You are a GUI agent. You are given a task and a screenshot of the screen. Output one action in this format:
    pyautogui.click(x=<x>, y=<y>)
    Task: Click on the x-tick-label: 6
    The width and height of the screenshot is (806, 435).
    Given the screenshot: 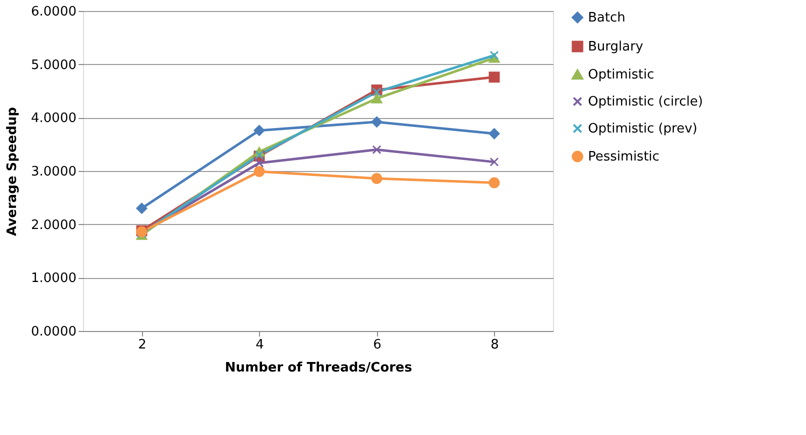 What is the action you would take?
    pyautogui.click(x=377, y=345)
    